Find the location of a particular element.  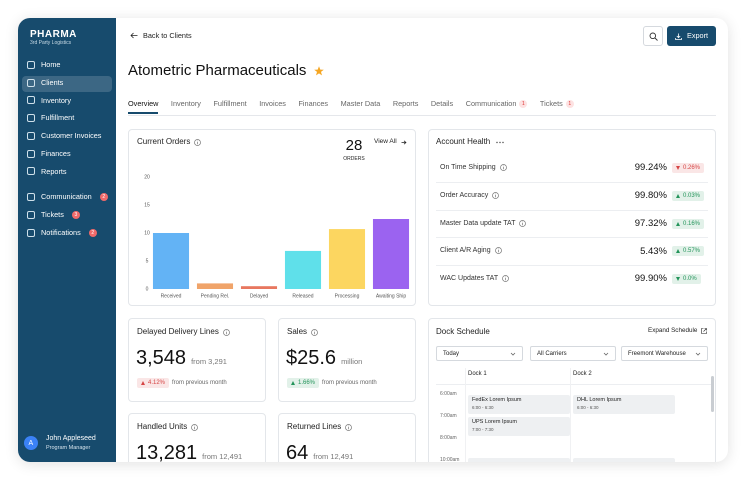

nav-badge: 2 is located at coordinates (103, 197).